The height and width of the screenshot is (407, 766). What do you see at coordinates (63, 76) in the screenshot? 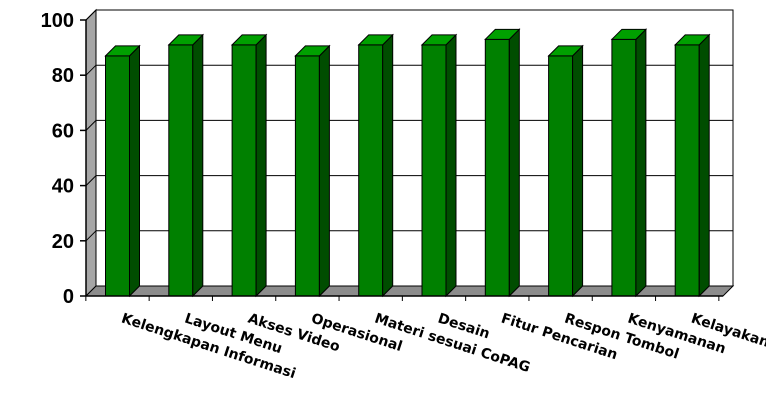
I see `y-tick-label: 80` at bounding box center [63, 76].